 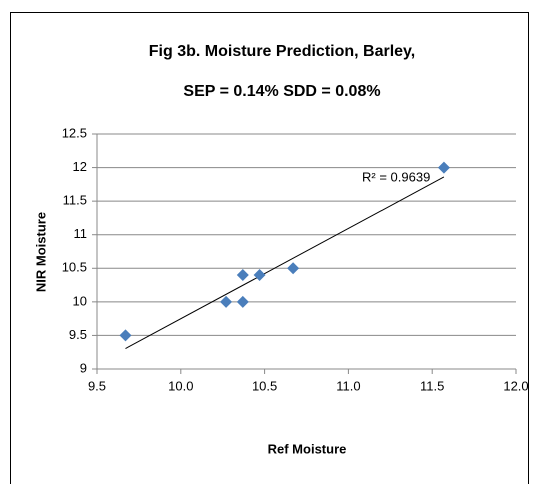 What do you see at coordinates (74, 132) in the screenshot?
I see `y-tick-label: 12.5` at bounding box center [74, 132].